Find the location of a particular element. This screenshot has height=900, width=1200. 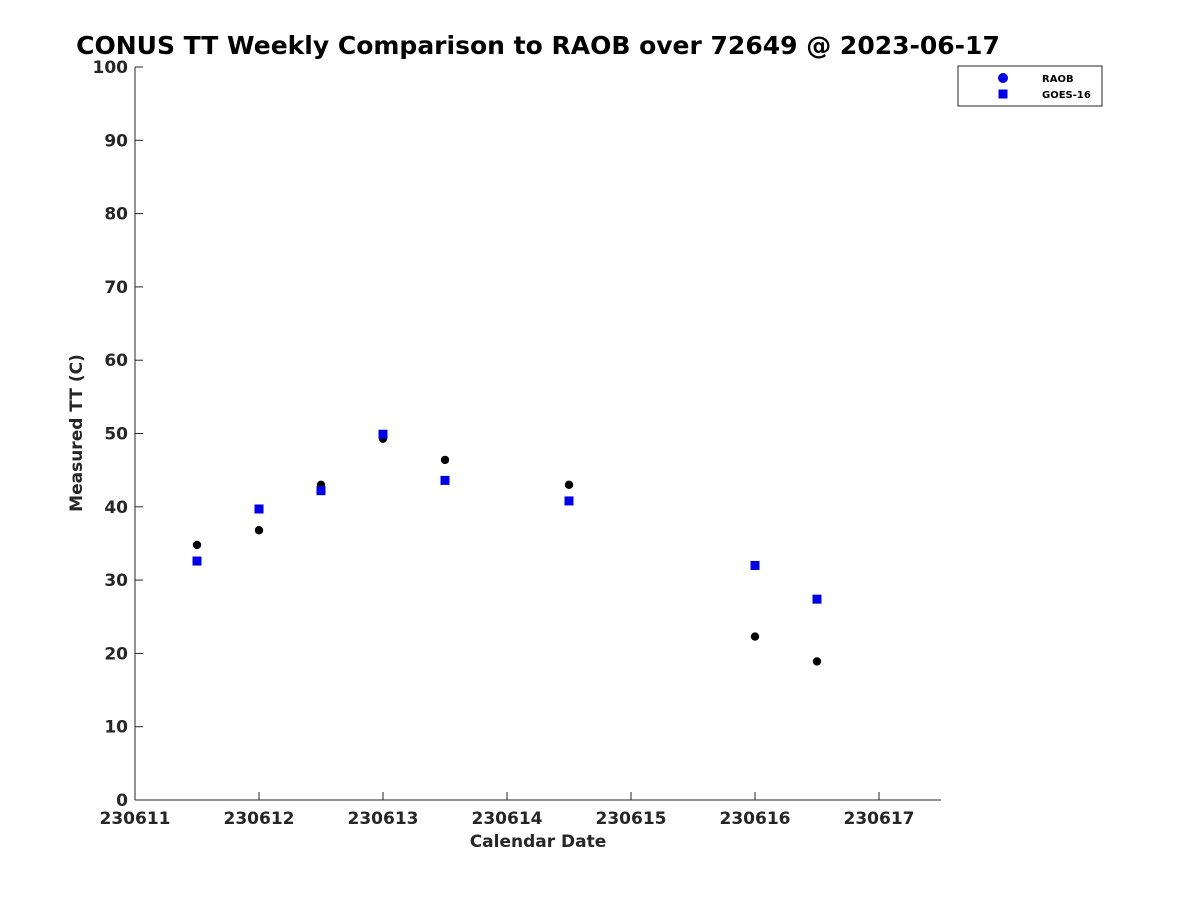

legend: RAOB GOES-16 is located at coordinates (1030, 86).